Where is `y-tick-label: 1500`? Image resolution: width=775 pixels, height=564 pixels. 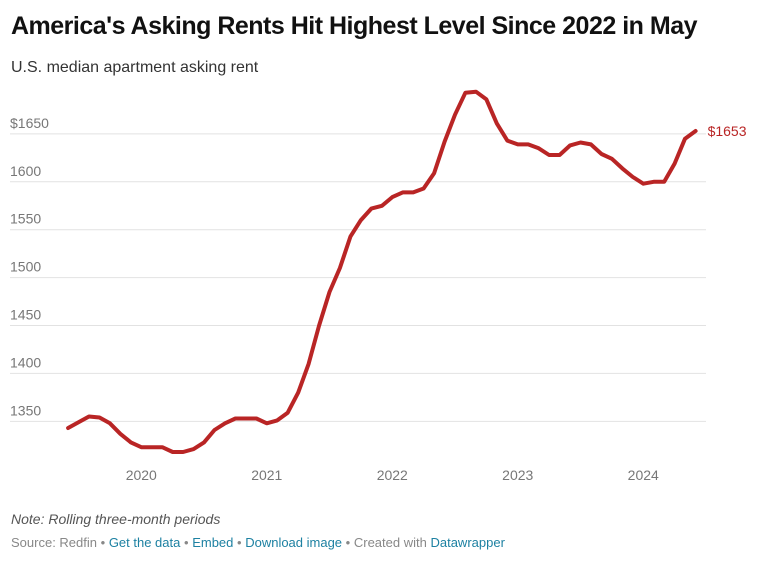 y-tick-label: 1500 is located at coordinates (25, 267).